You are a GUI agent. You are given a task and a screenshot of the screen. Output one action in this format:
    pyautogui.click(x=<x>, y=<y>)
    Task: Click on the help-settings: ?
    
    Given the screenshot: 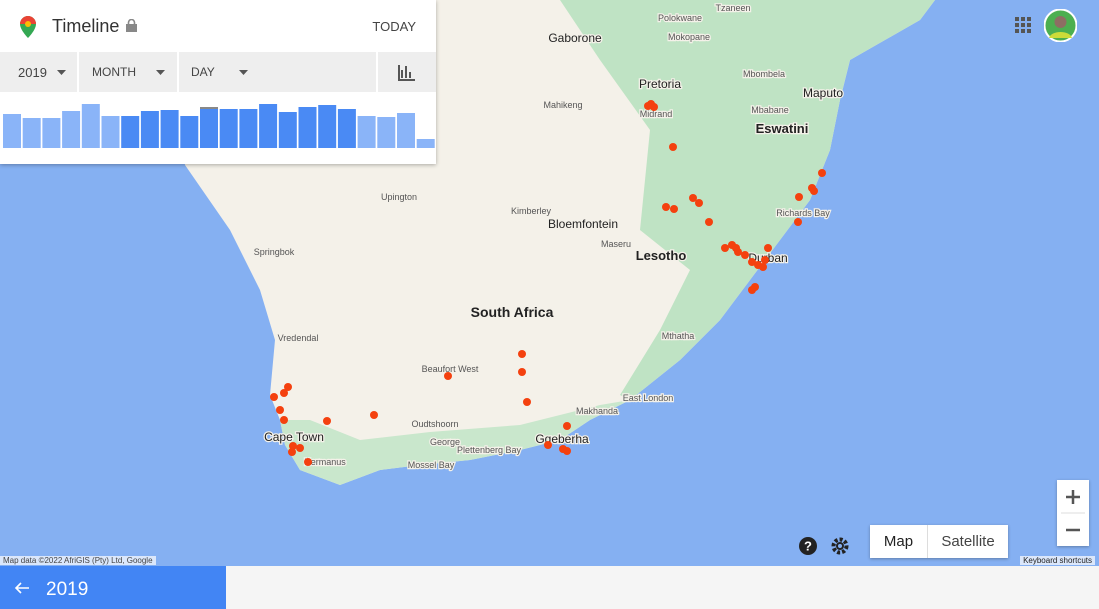 What is the action you would take?
    pyautogui.click(x=825, y=546)
    